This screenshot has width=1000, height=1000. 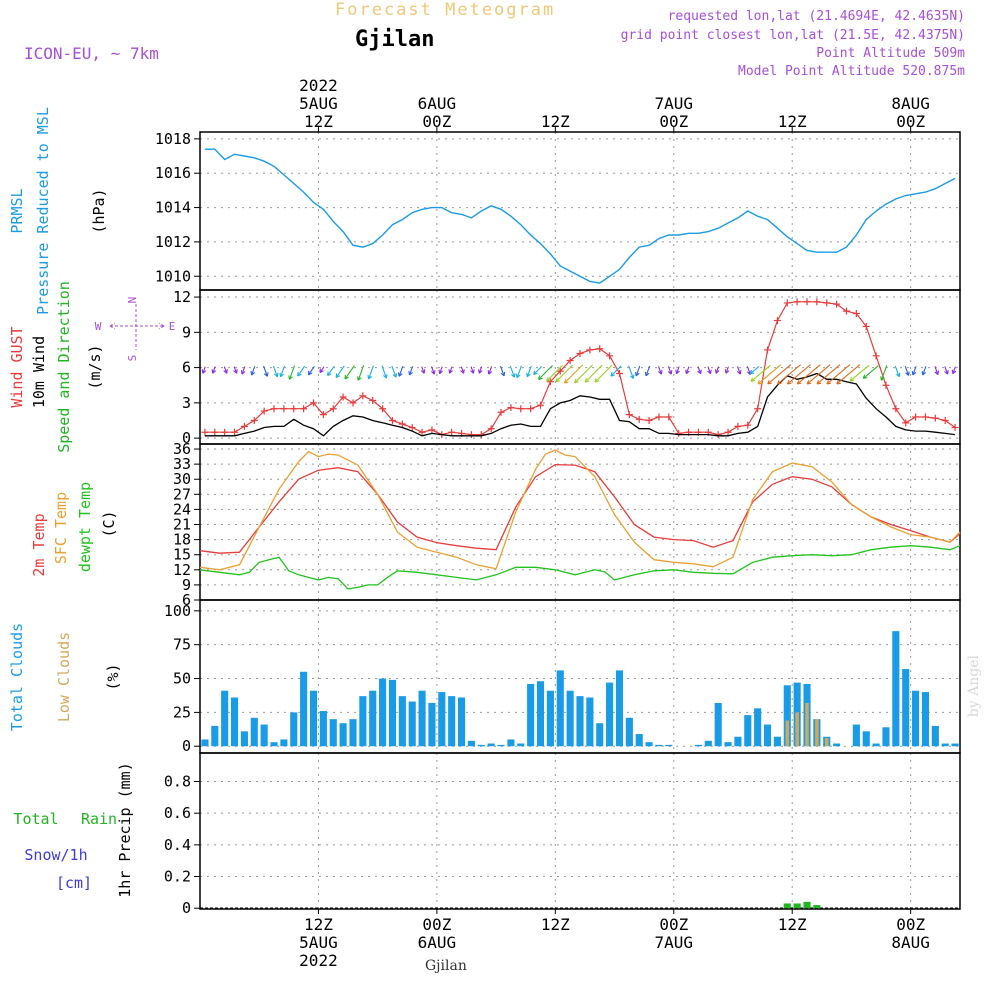 I want to click on wind-direction-label: Speed and Direction, so click(x=64, y=367).